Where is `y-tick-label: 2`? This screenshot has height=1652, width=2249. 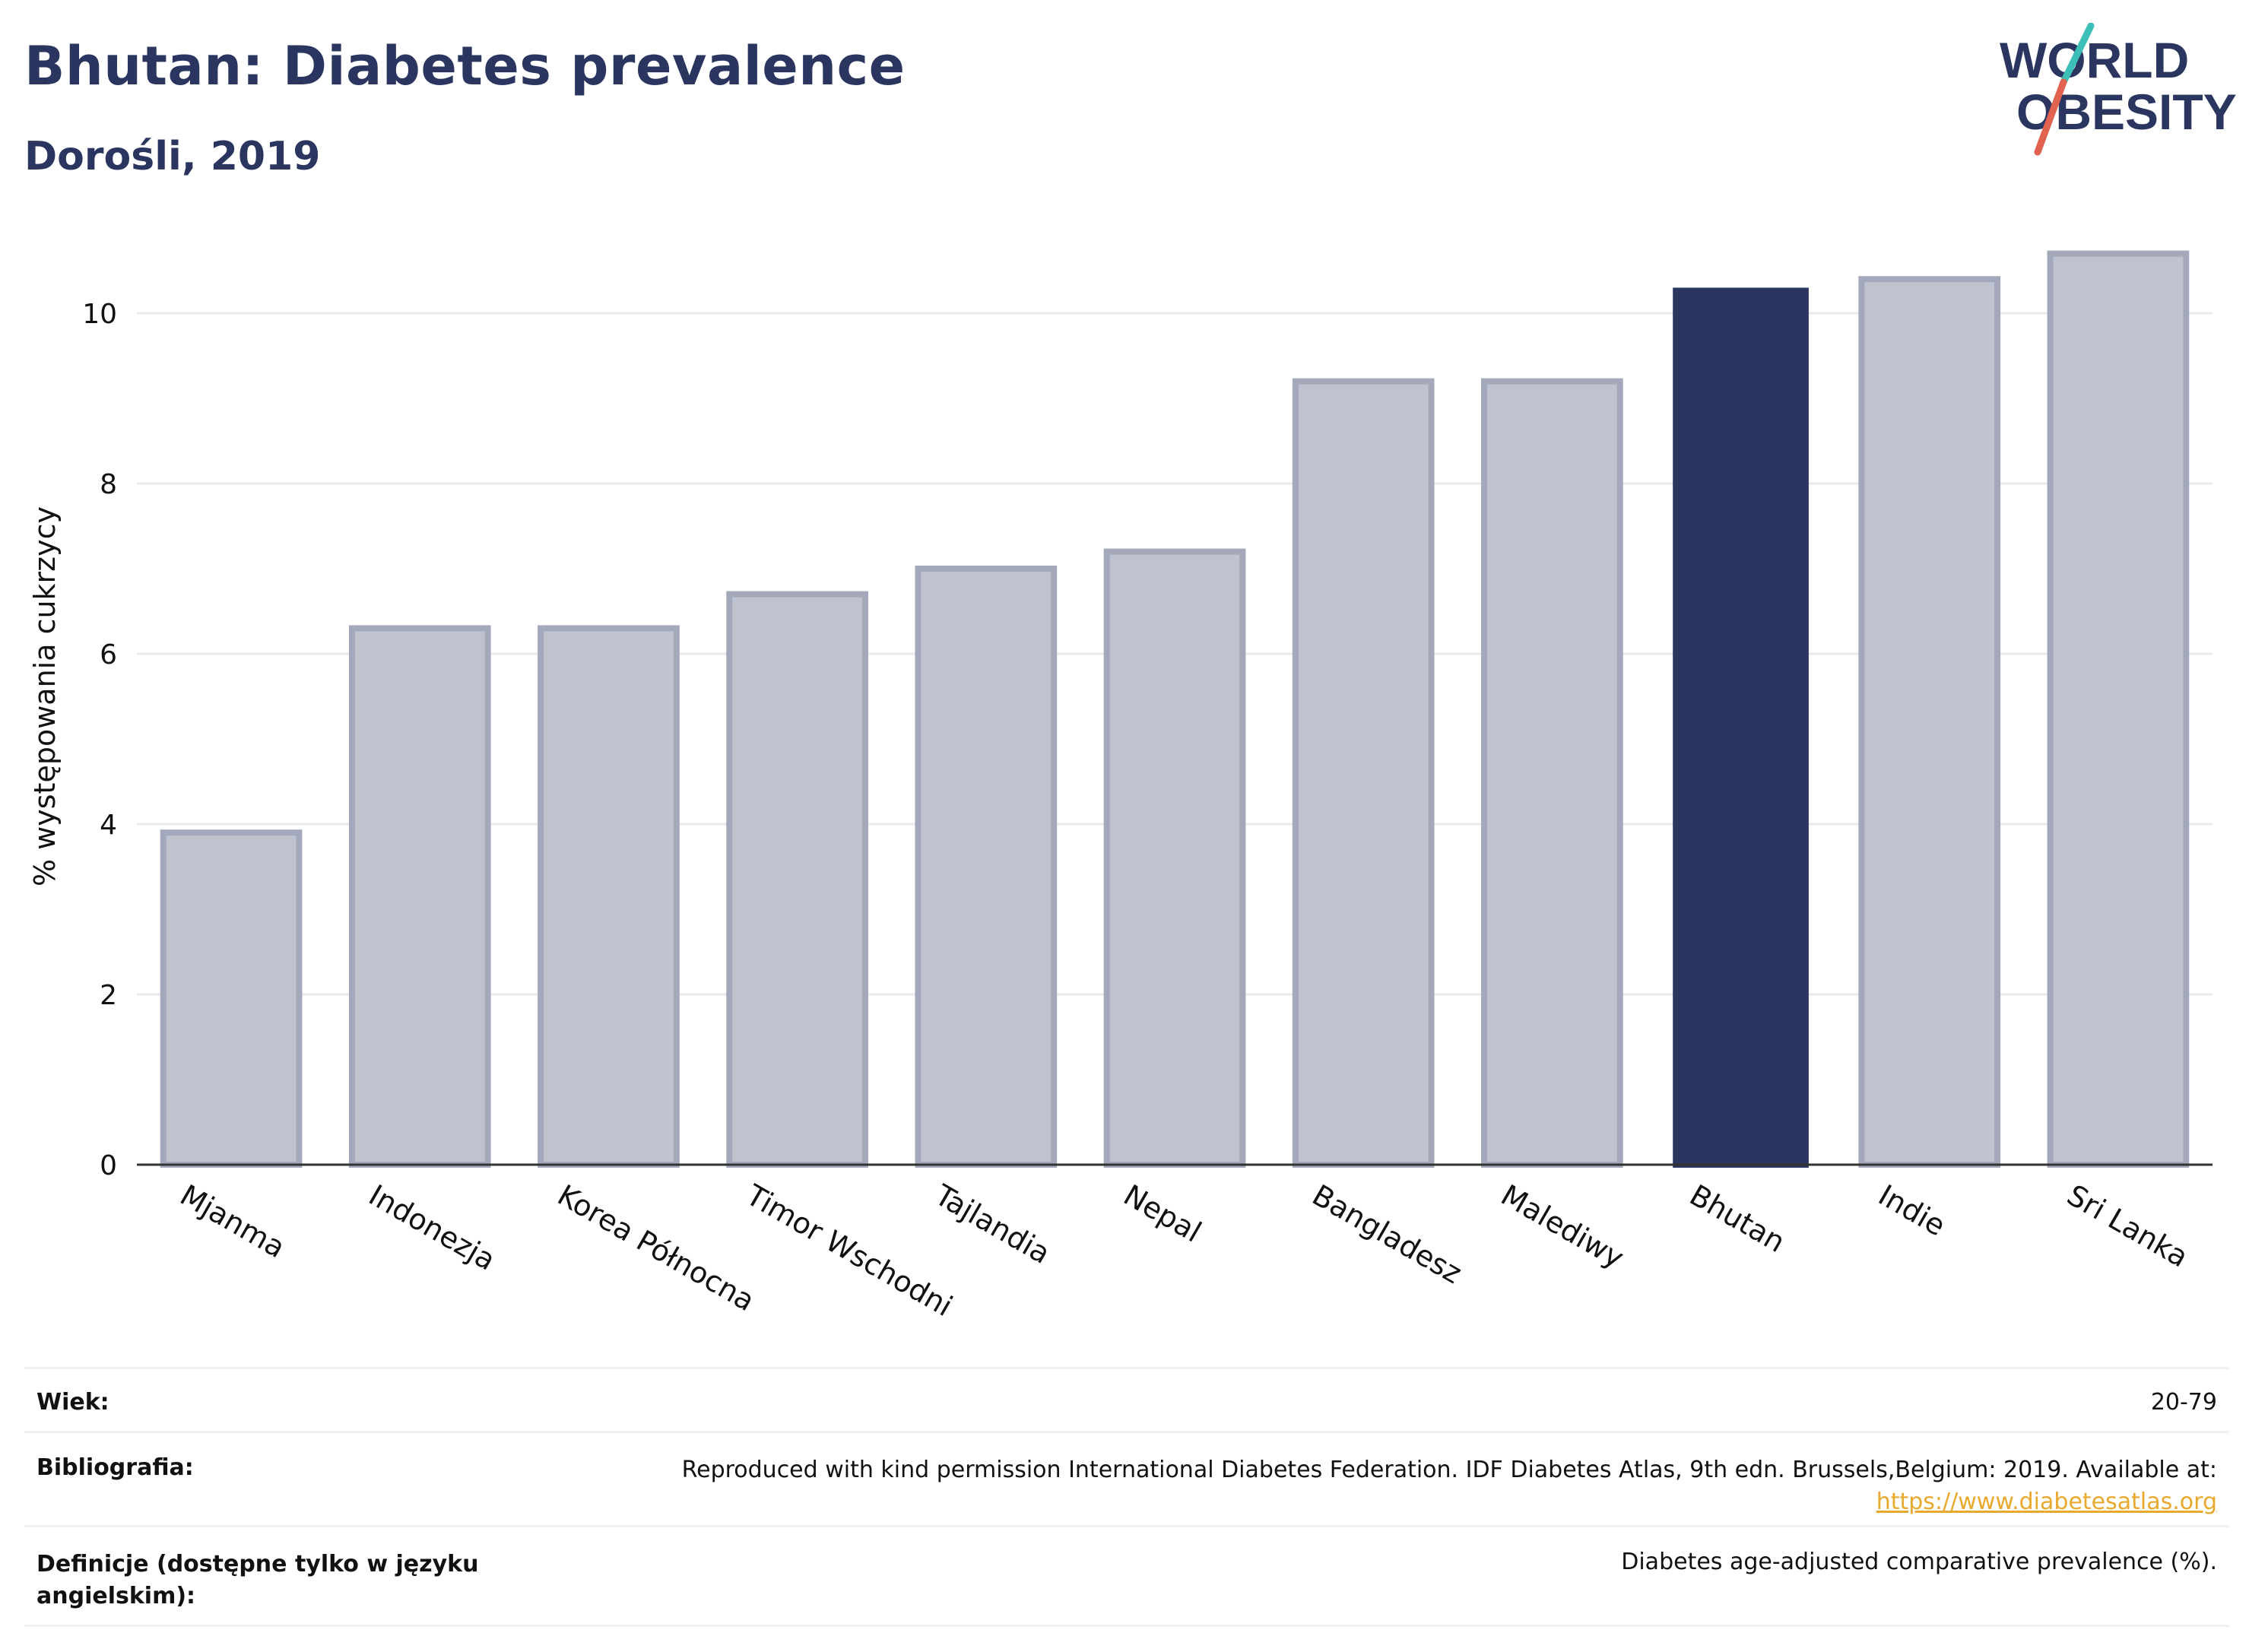
y-tick-label: 2 is located at coordinates (108, 995).